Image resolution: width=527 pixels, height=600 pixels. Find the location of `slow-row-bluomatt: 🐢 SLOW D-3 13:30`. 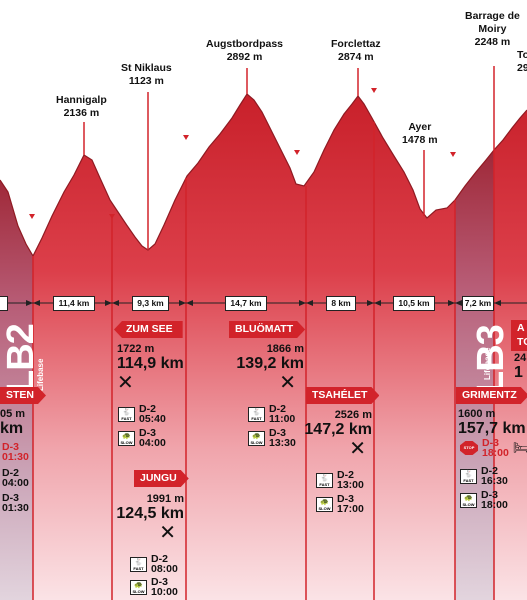

slow-row-bluomatt: 🐢 SLOW D-3 13:30 is located at coordinates (272, 438).